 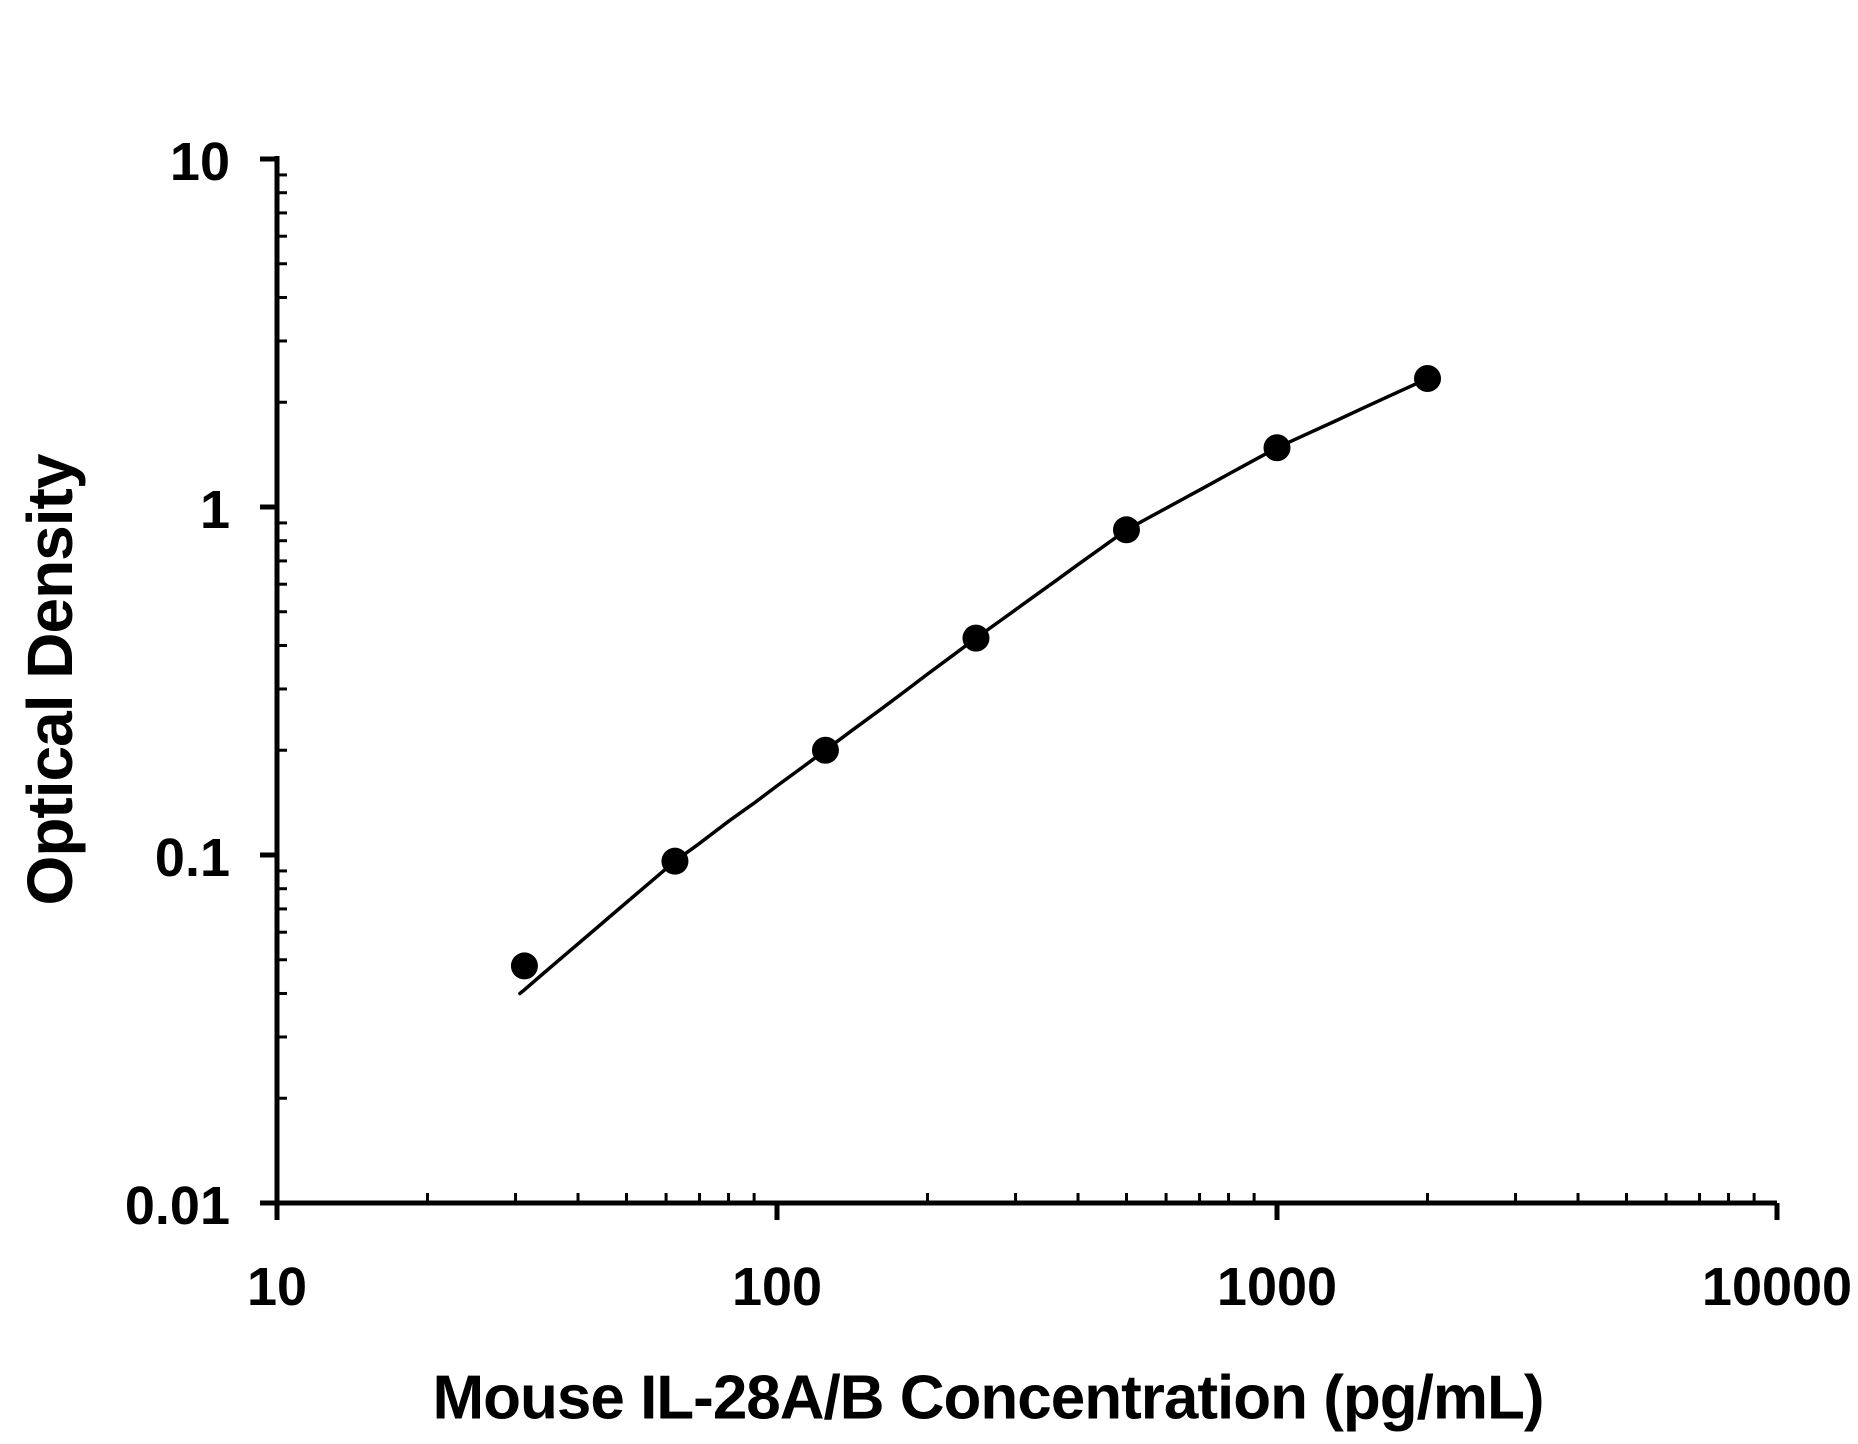 I want to click on y-tick-label: 0.1, so click(x=192, y=858).